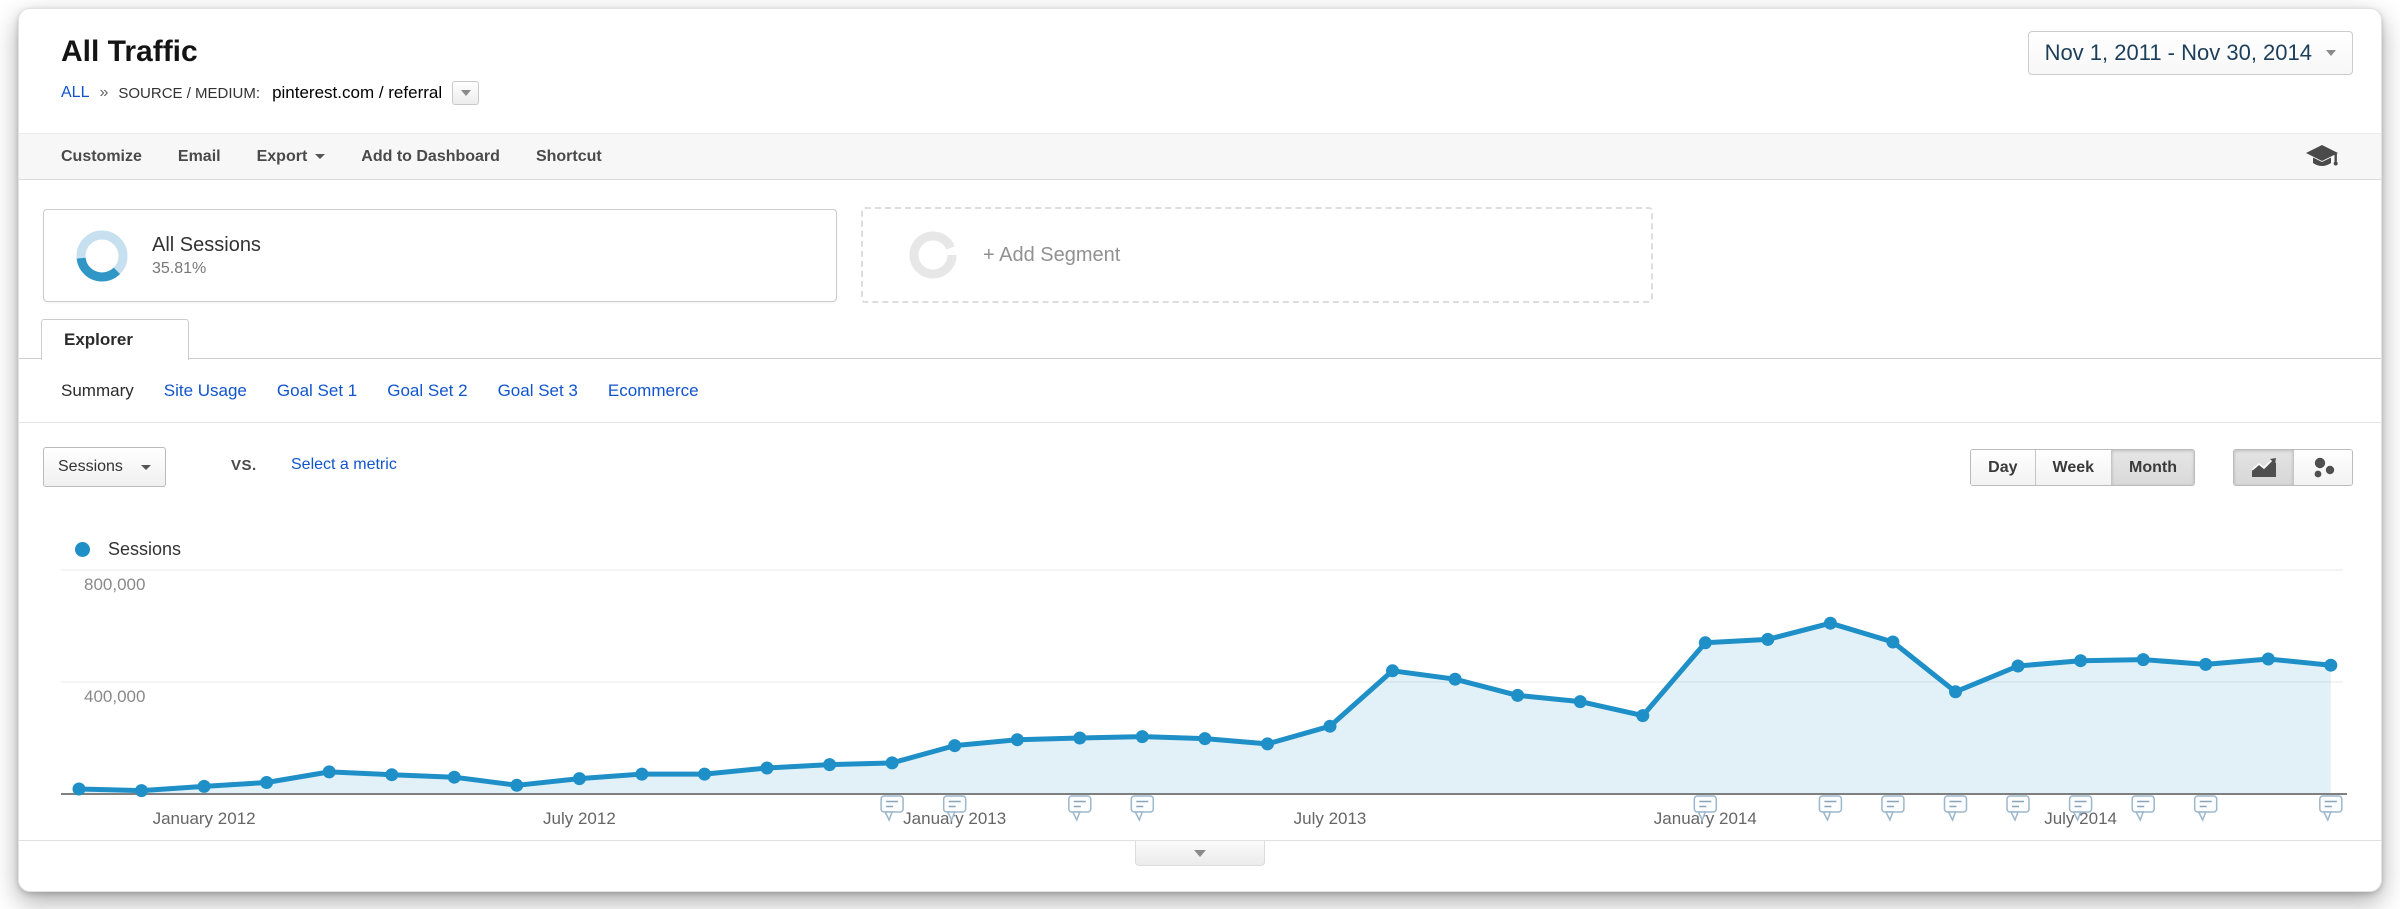 Image resolution: width=2400 pixels, height=909 pixels. What do you see at coordinates (291, 157) in the screenshot?
I see `export-button: Export` at bounding box center [291, 157].